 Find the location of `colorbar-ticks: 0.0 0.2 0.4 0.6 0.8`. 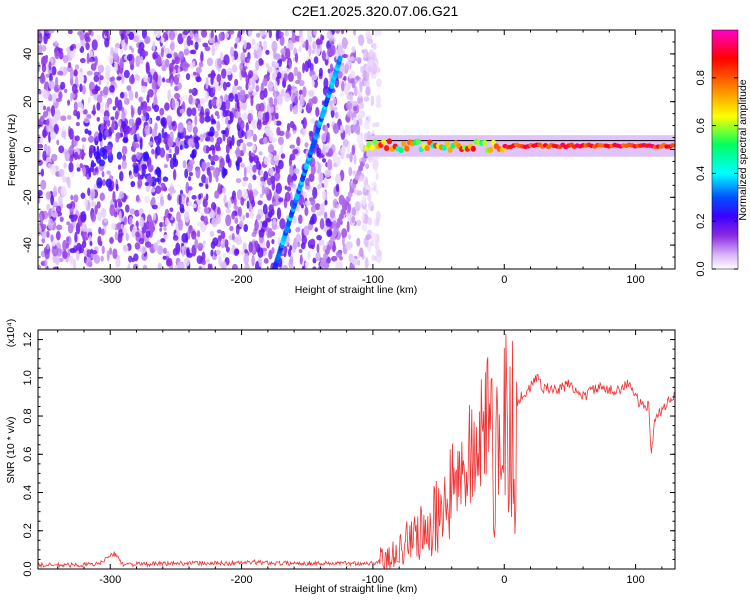

colorbar-ticks: 0.0 0.2 0.4 0.6 0.8 is located at coordinates (716, 173).